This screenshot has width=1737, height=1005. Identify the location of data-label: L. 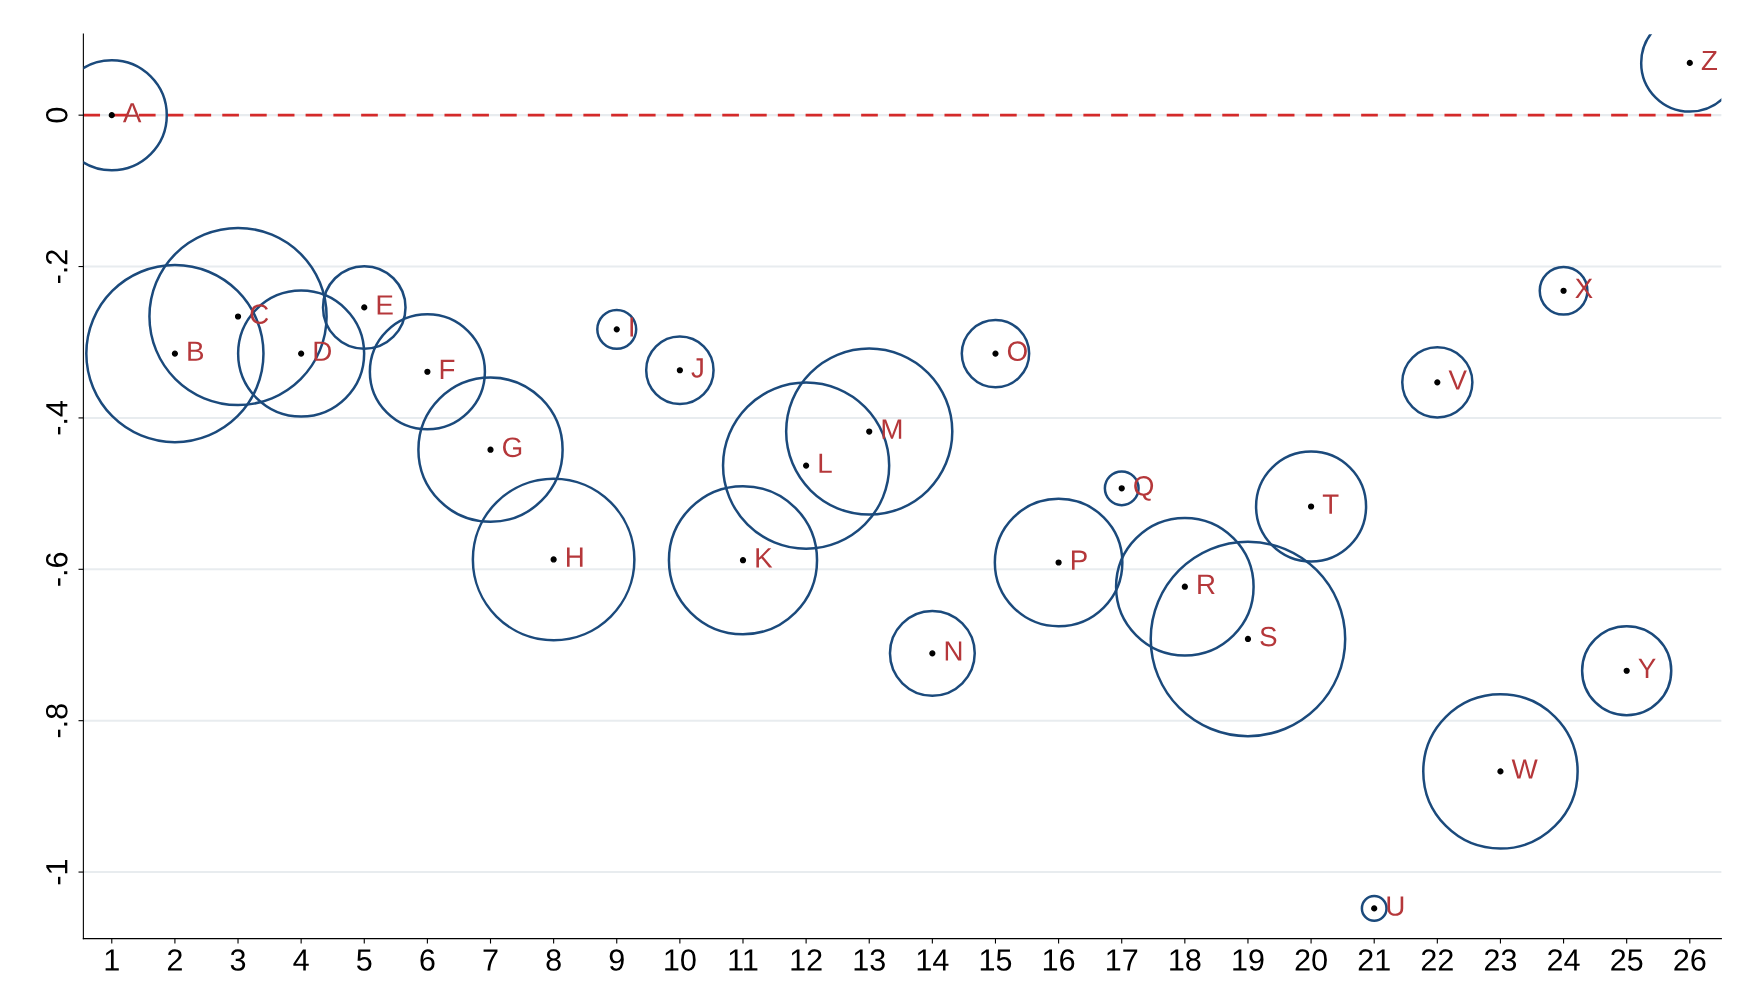
(825, 463).